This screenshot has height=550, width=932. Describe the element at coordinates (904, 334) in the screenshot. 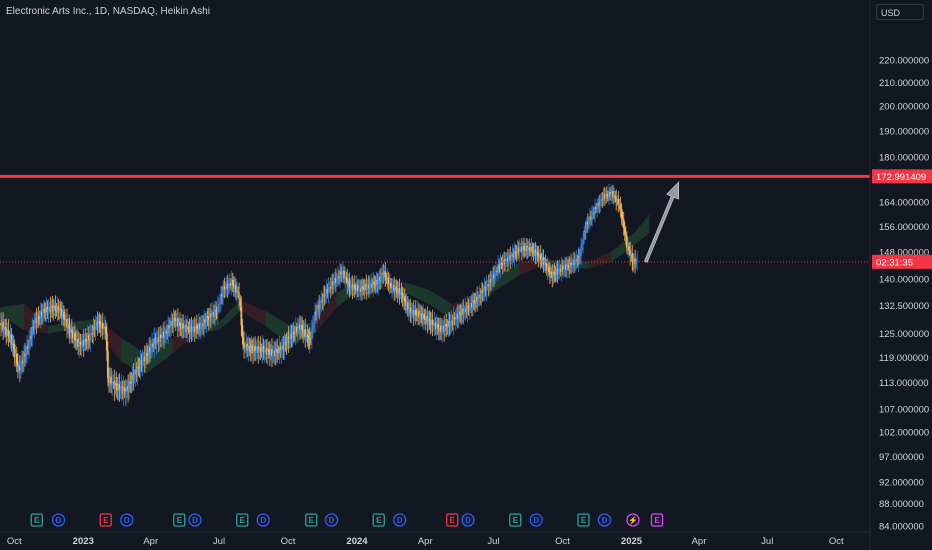

I see `y-tick-label: 125.000000` at that location.